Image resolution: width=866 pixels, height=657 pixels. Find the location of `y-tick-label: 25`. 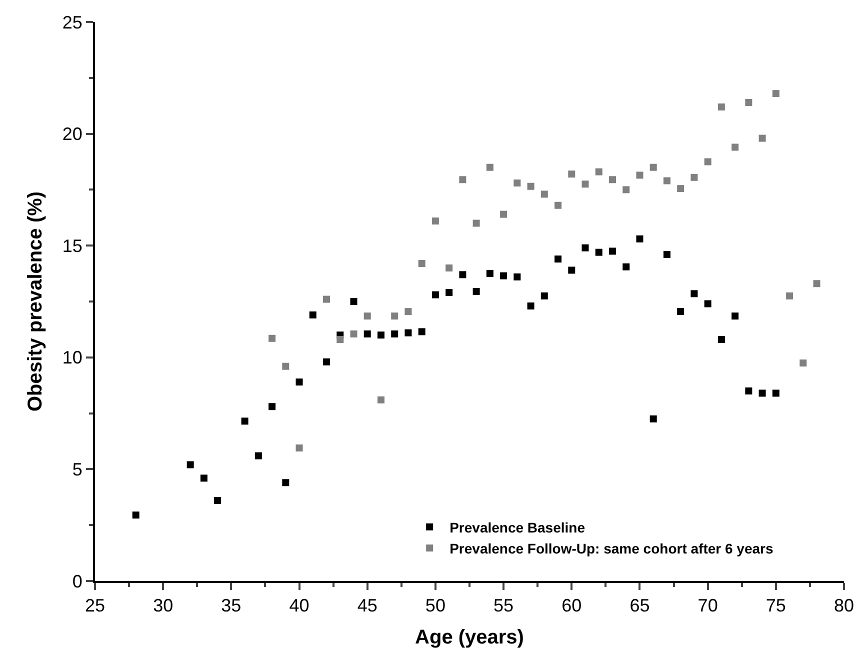

y-tick-label: 25 is located at coordinates (72, 22).